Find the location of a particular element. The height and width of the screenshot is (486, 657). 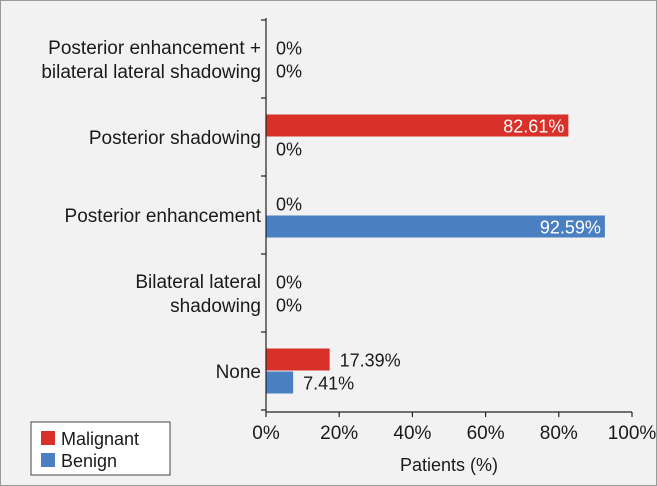

legend-swatch-malignant is located at coordinates (48, 438).